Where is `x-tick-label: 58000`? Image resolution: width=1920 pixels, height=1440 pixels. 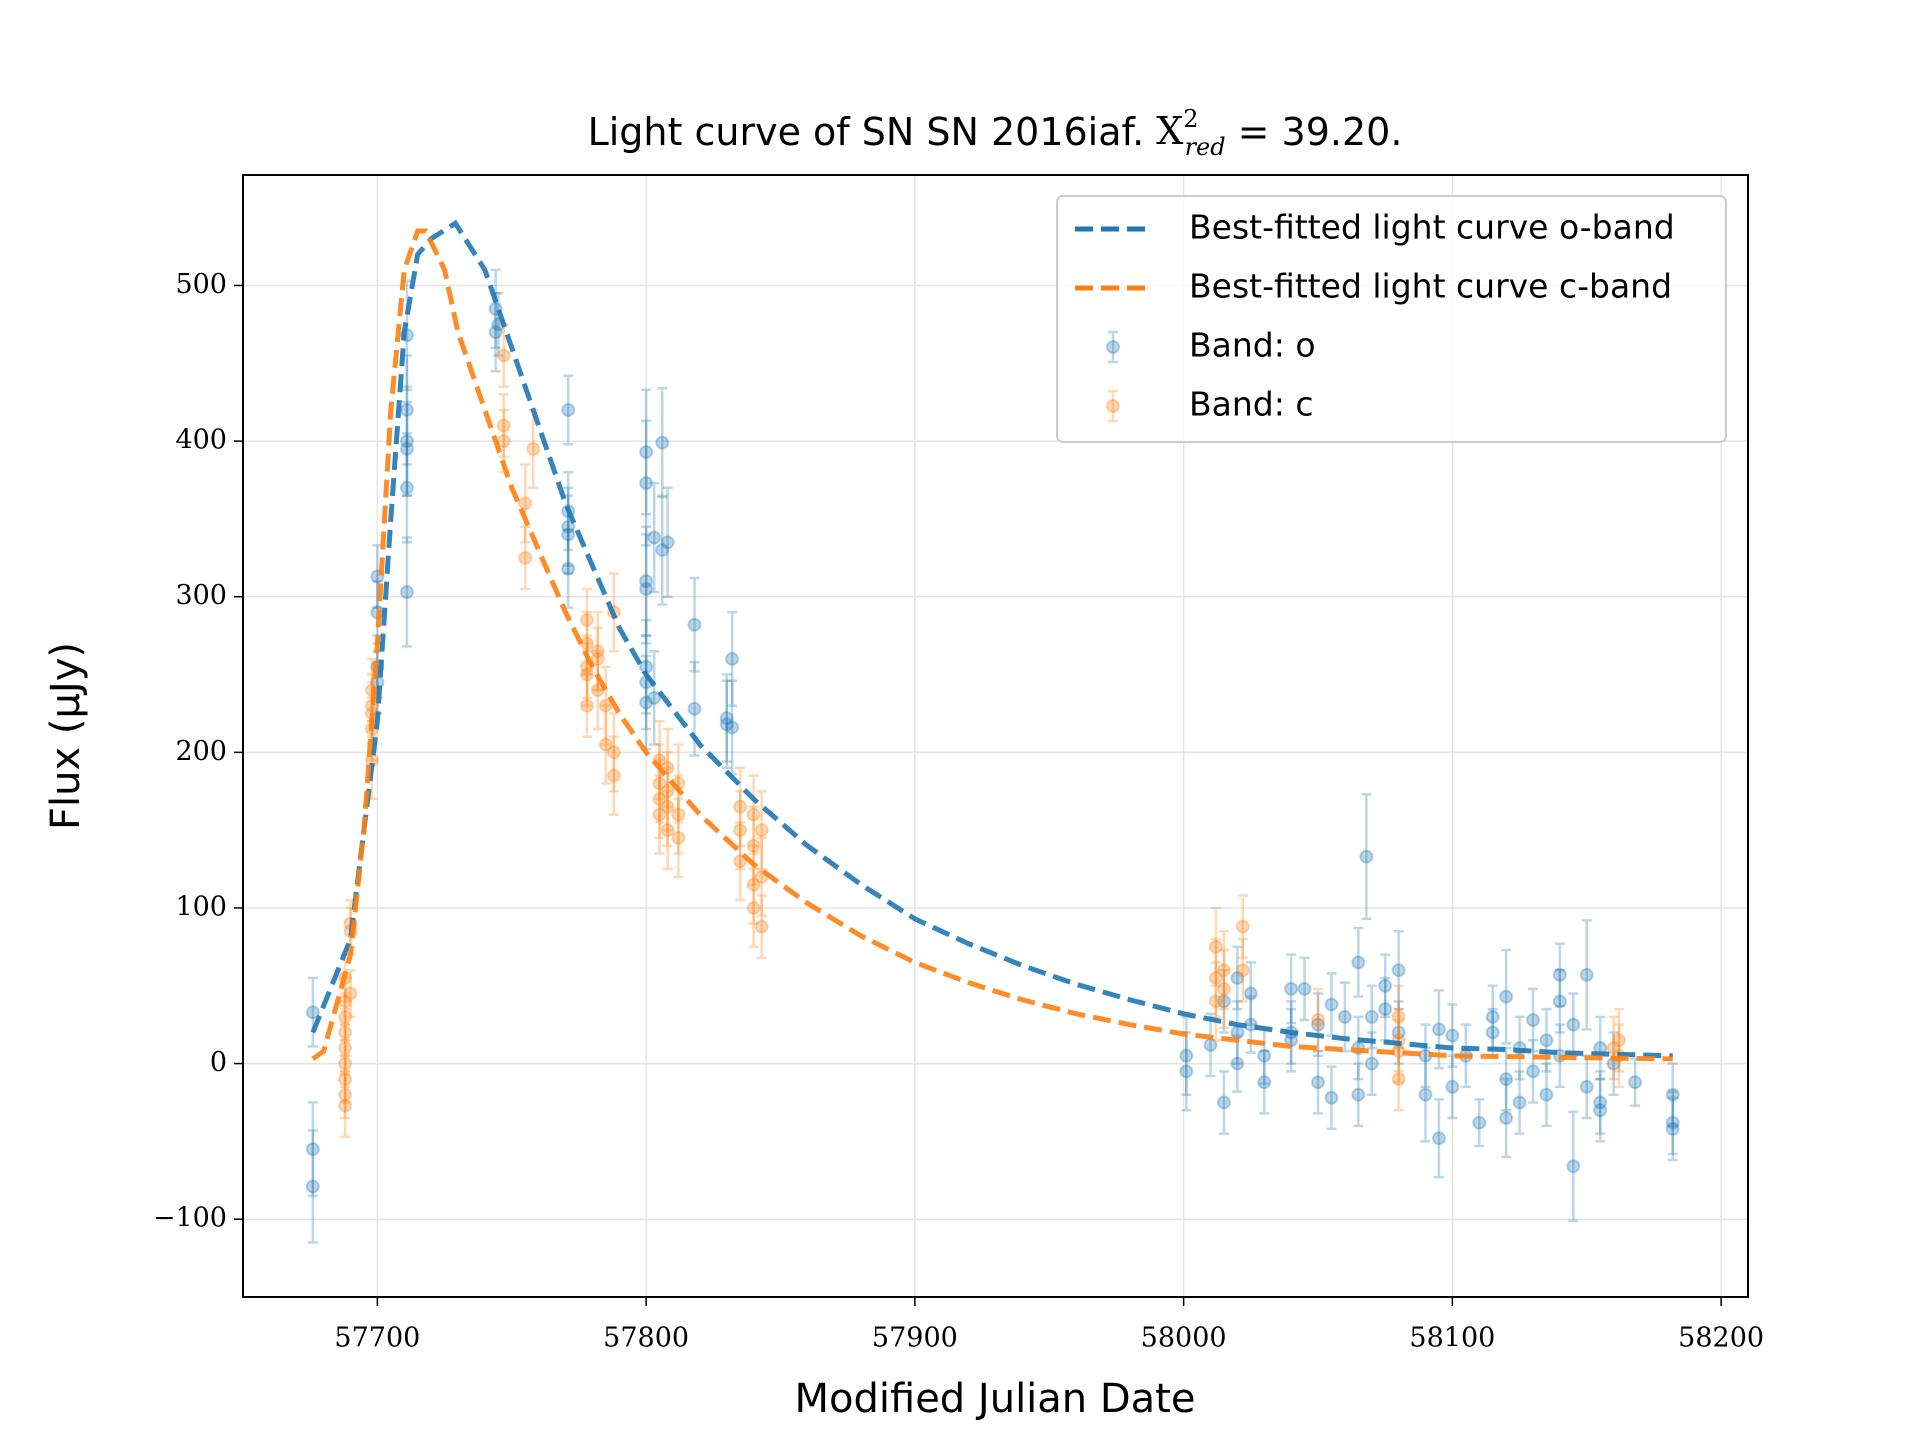
x-tick-label: 58000 is located at coordinates (1184, 1338).